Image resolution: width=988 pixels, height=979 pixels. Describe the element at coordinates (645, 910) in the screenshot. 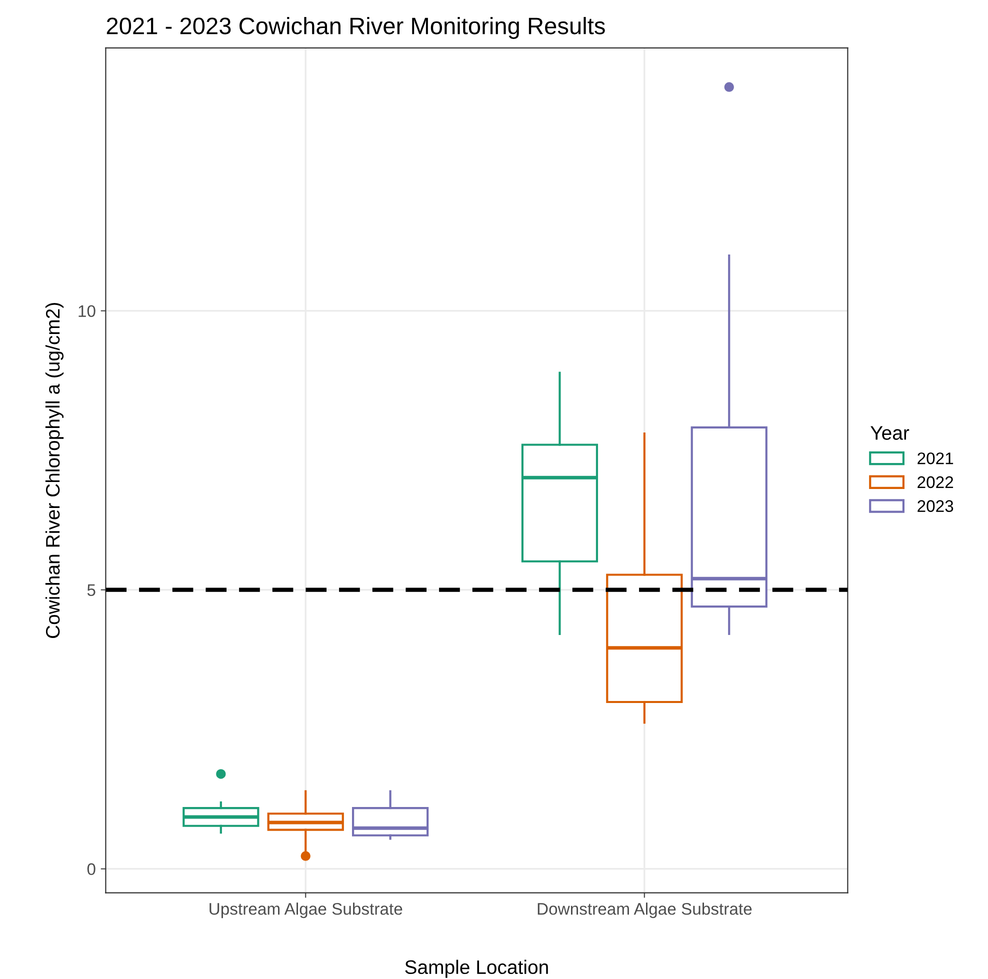

I see `x-tick-label: Downstream Algae Substrate` at that location.